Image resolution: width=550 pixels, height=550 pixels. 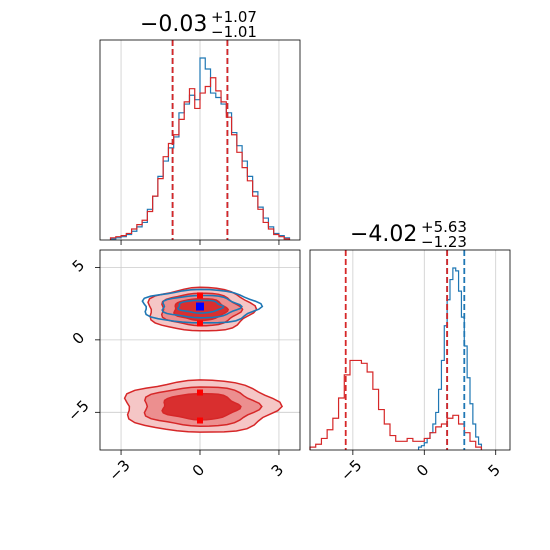 I want to click on title-param-2-upper: +5.63, so click(x=444, y=227).